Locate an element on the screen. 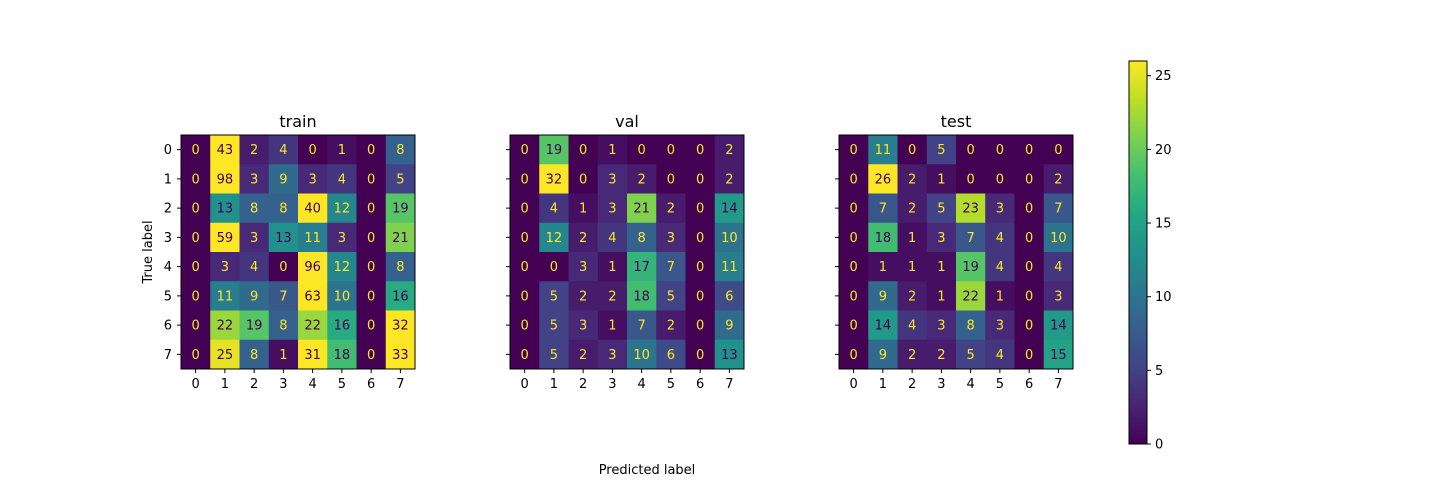 The image size is (1440, 500). cell-value: 13 is located at coordinates (225, 209).